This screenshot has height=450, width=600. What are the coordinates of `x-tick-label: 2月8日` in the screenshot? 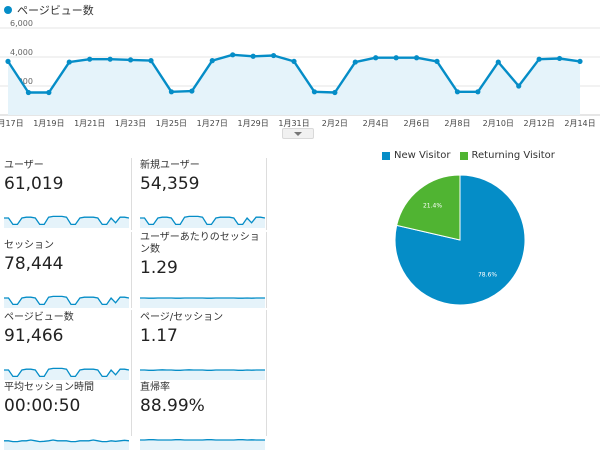 It's located at (457, 123).